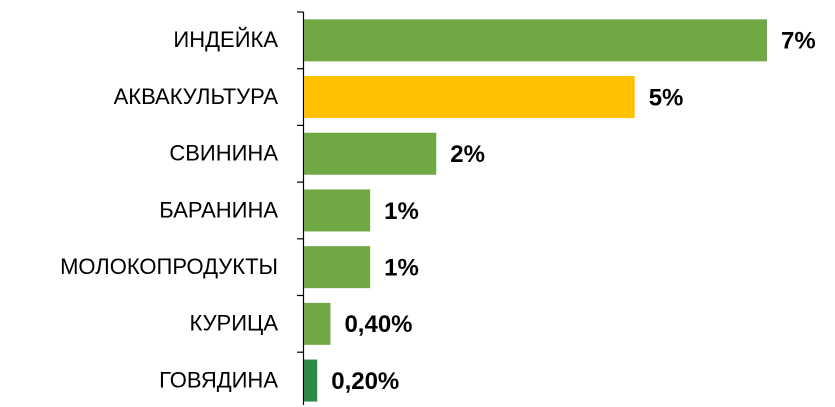  I want to click on value-label: 0,40%, so click(378, 324).